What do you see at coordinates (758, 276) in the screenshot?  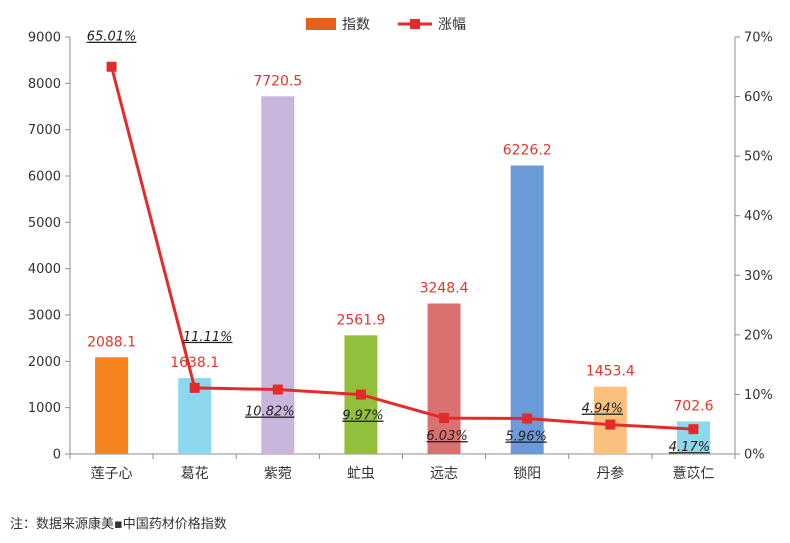 I see `y-right-tick-label: 30%` at bounding box center [758, 276].